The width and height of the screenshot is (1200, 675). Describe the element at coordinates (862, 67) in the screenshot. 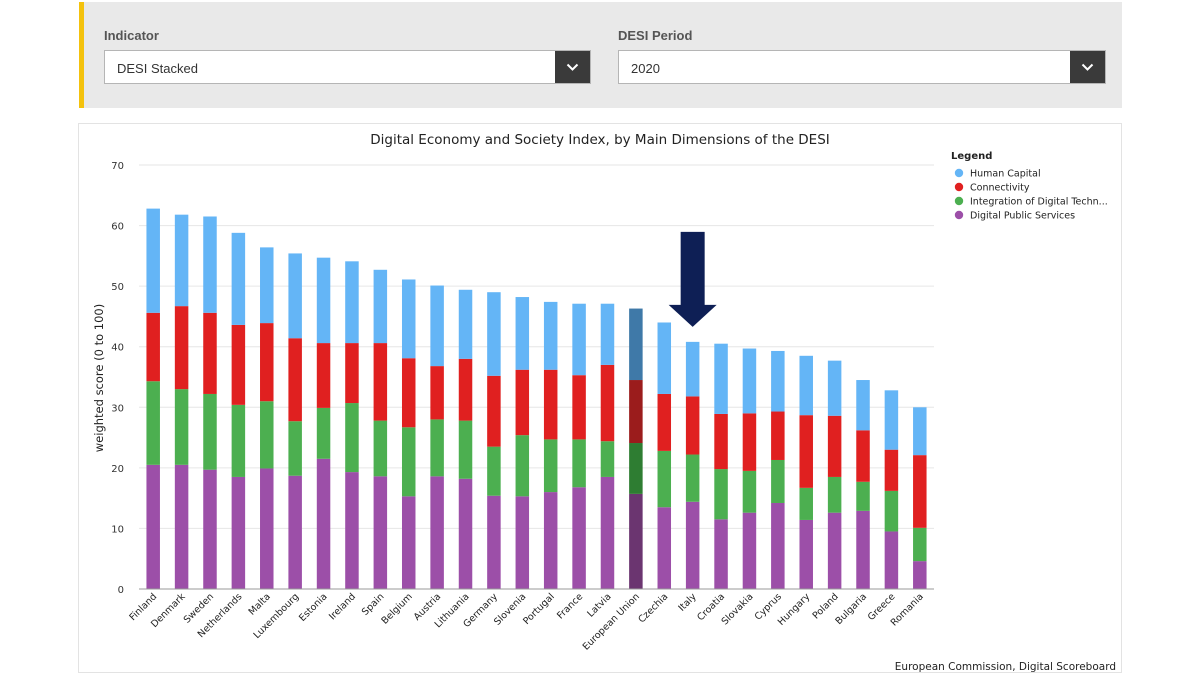

I see `period-select: 2020` at that location.